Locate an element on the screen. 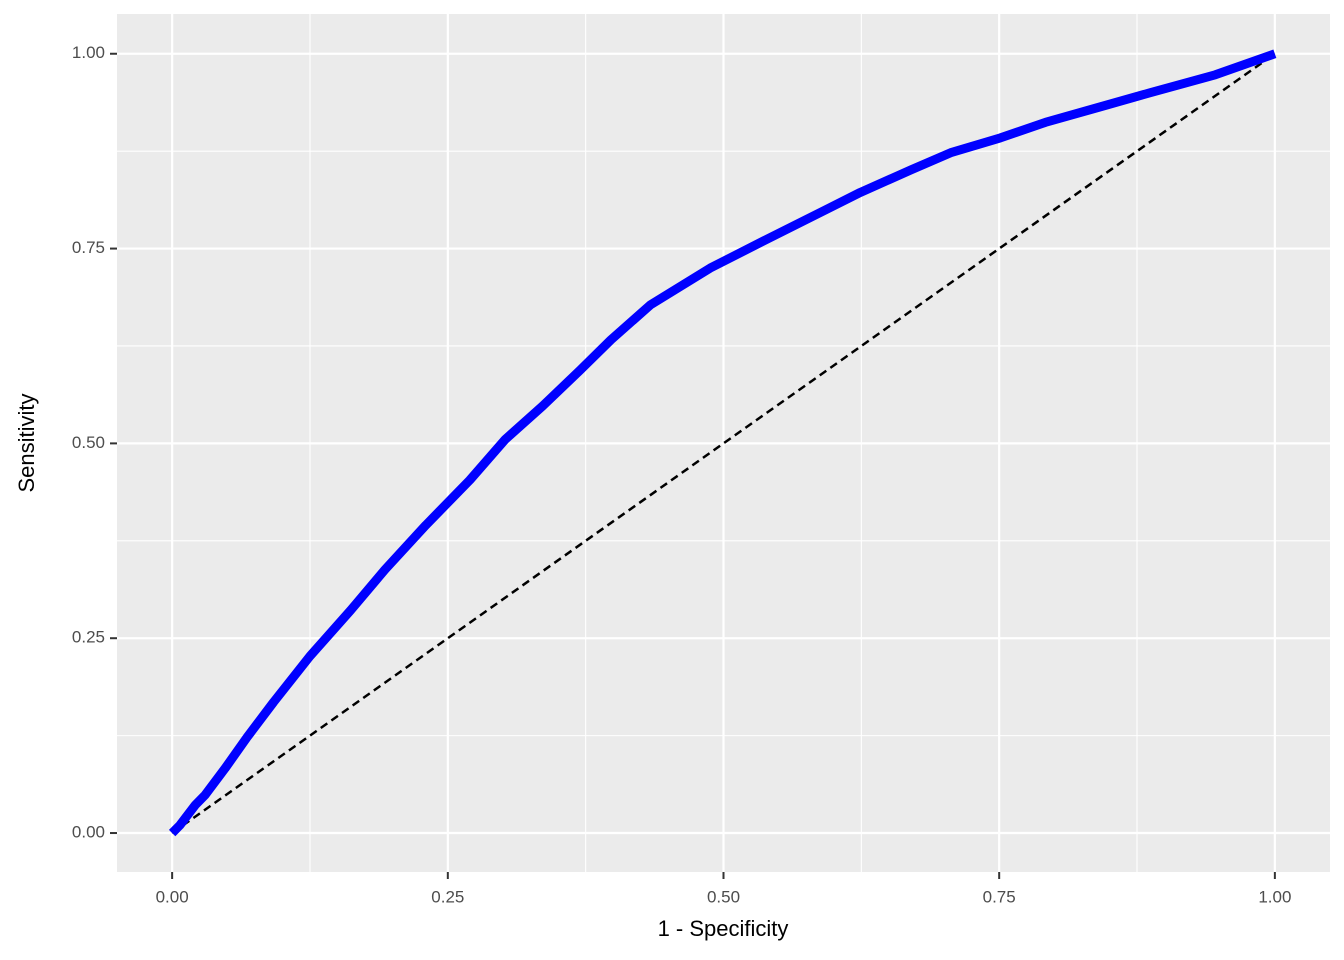 The image size is (1344, 960). y-tick-label: 0.75 is located at coordinates (88, 247).